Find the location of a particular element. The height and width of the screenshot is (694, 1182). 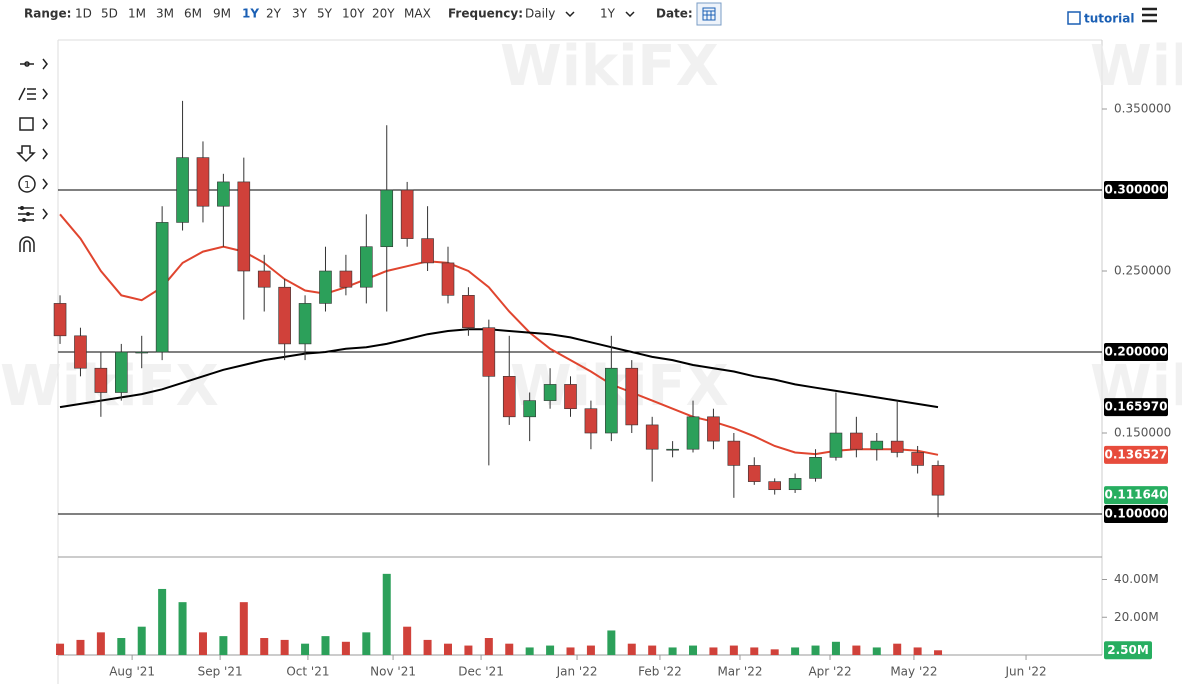

watermark: WikiFX is located at coordinates (109, 386).